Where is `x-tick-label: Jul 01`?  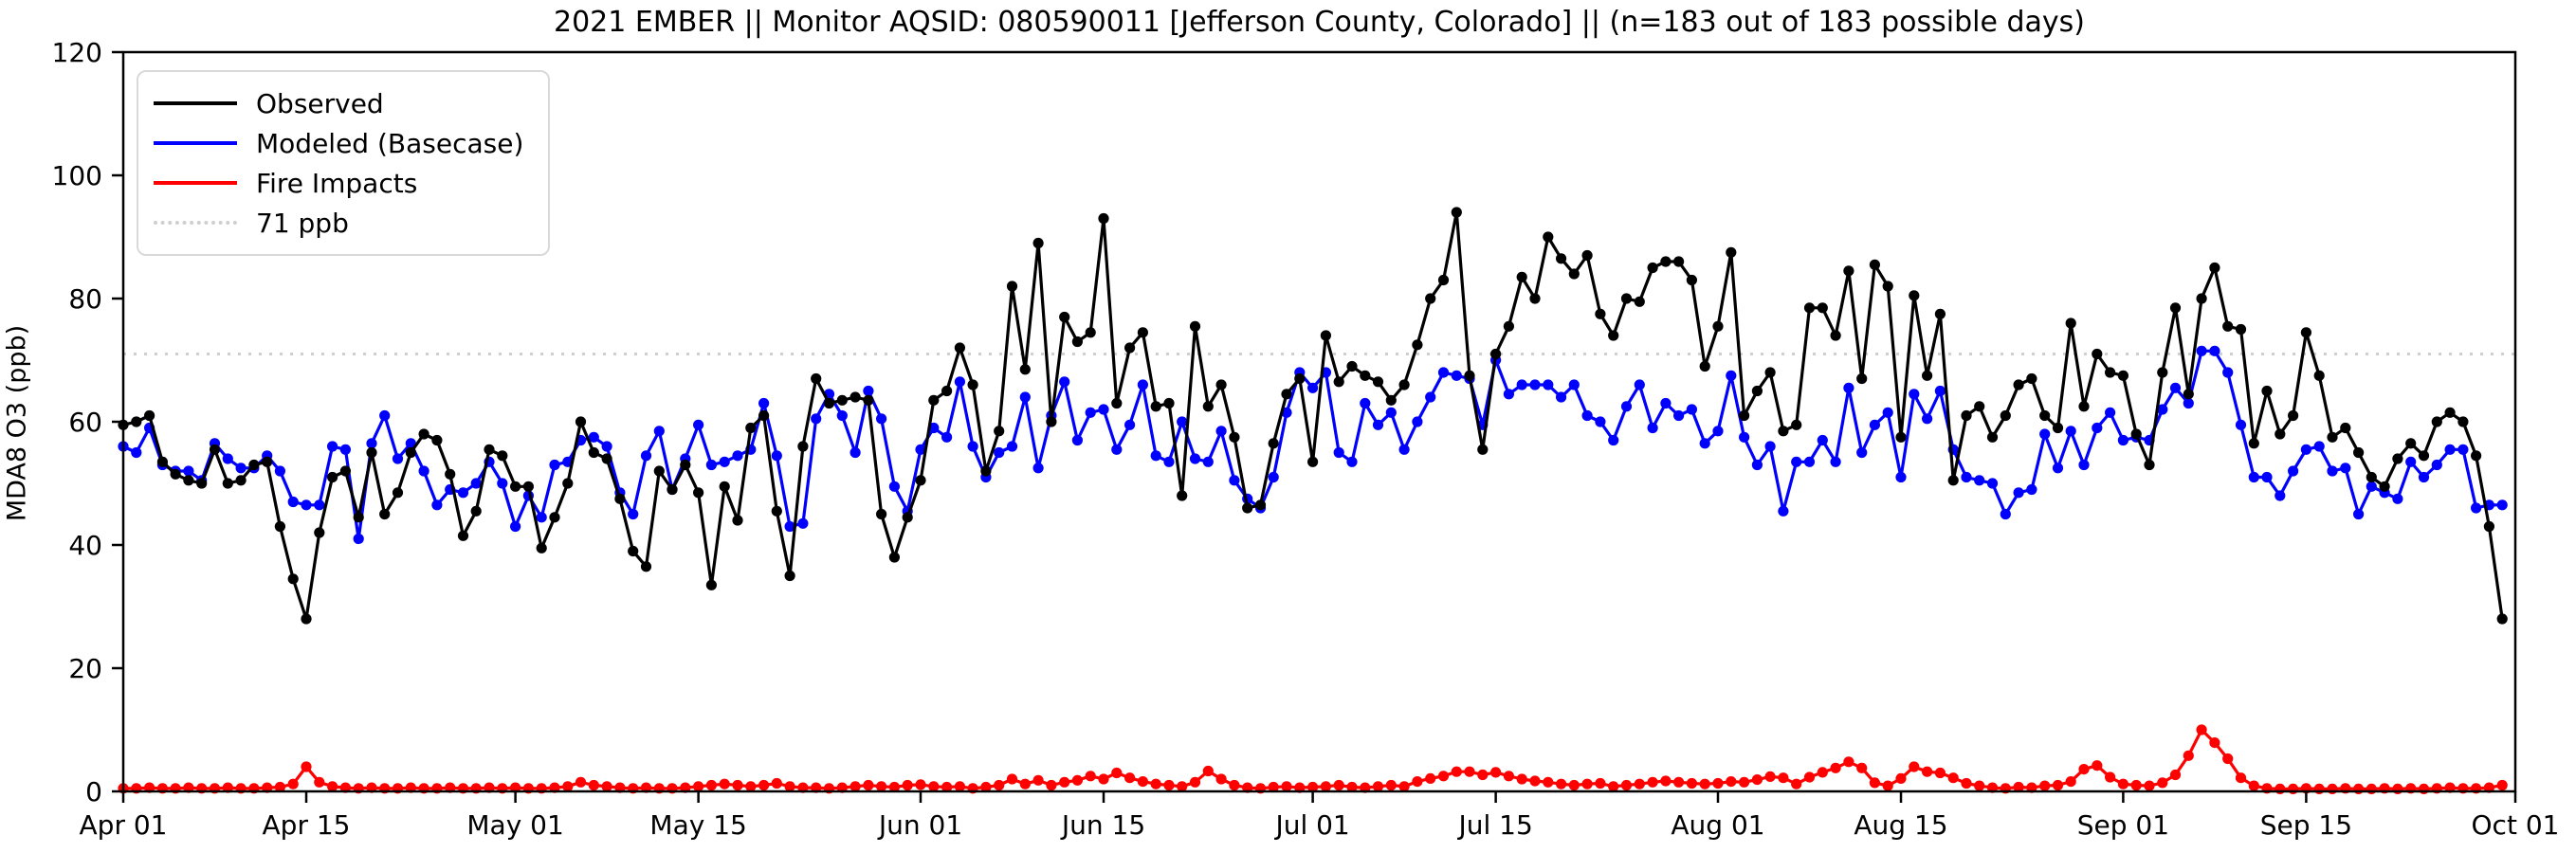
x-tick-label: Jul 01 is located at coordinates (1311, 825).